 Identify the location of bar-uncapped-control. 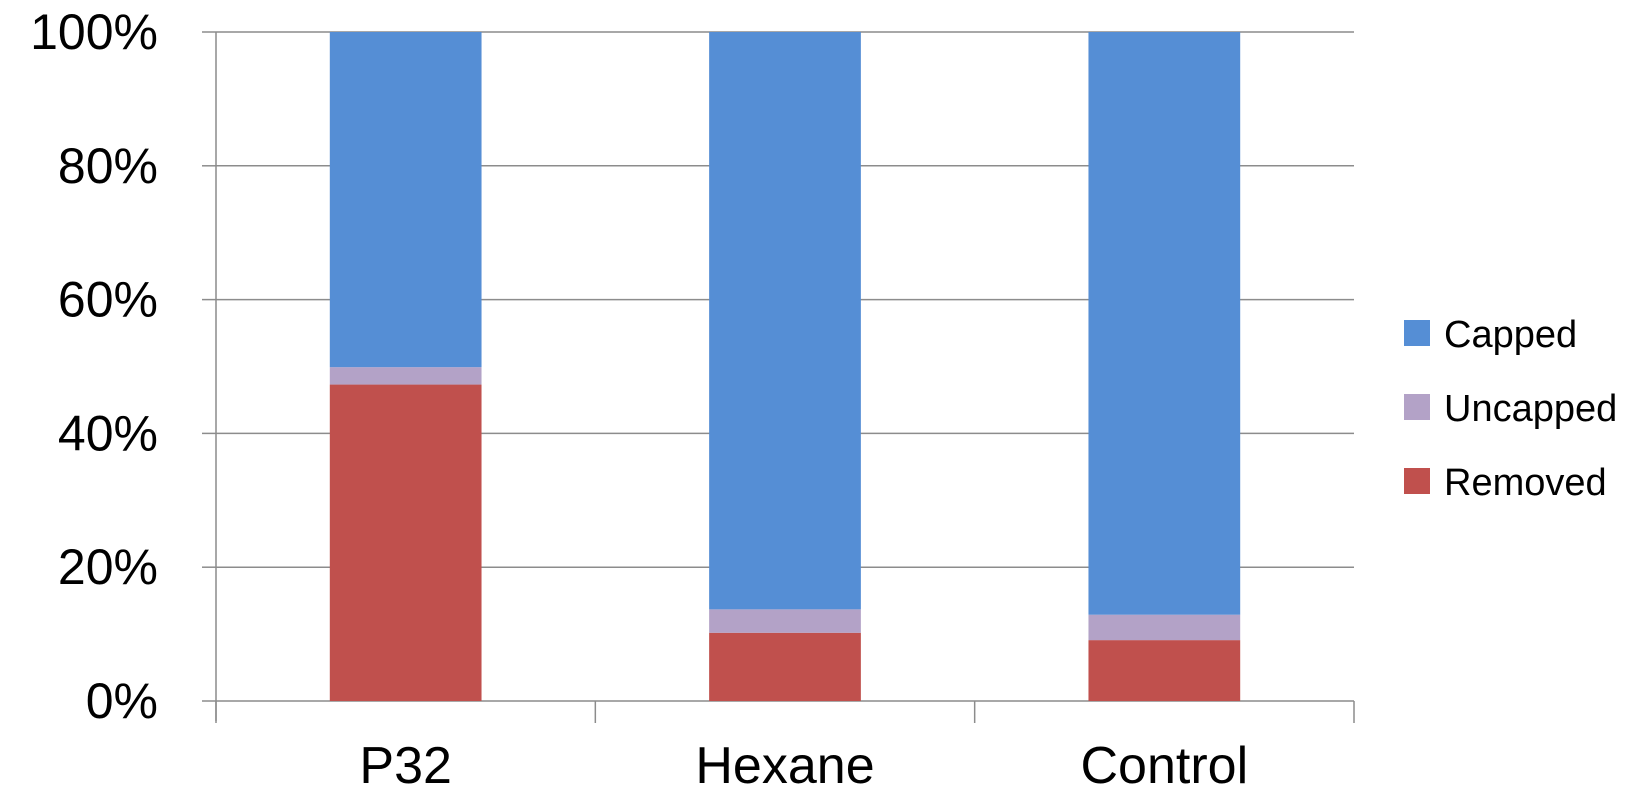
(1164, 627).